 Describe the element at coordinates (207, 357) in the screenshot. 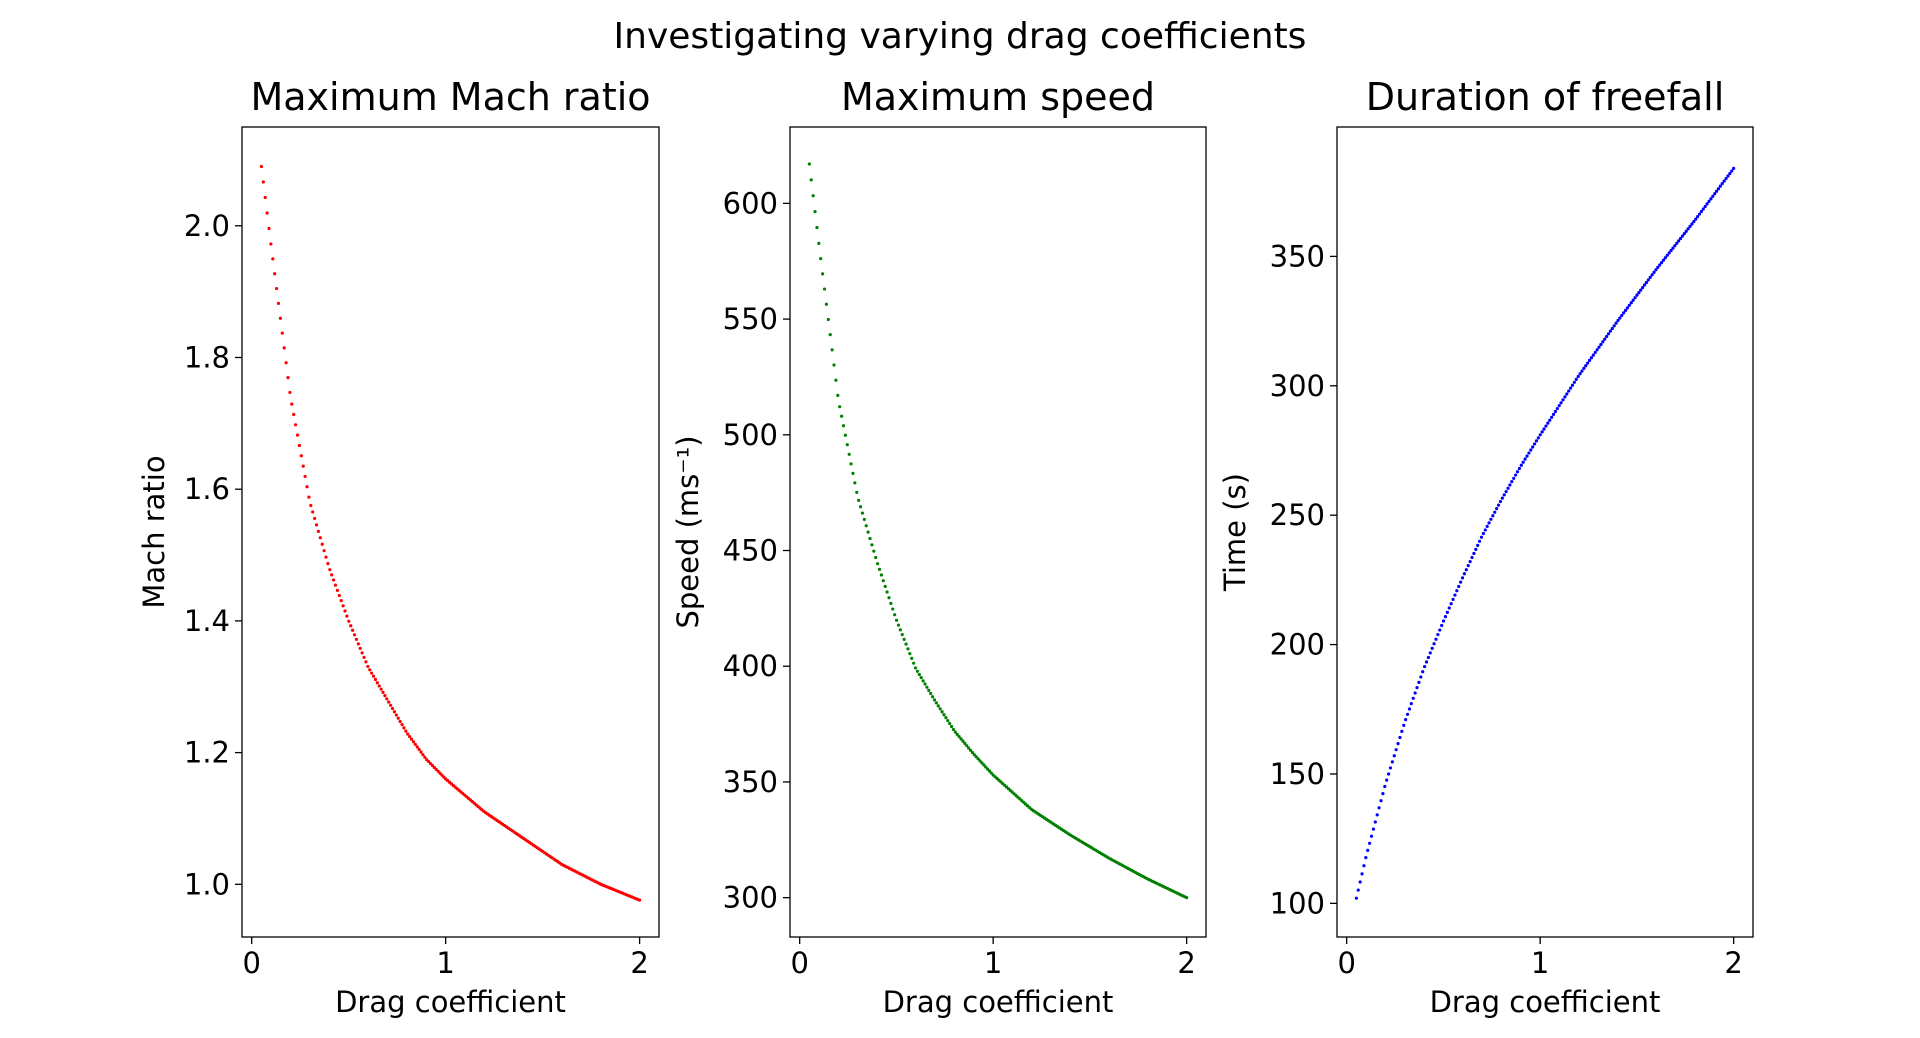

I see `y-tick-label: 1.8` at that location.